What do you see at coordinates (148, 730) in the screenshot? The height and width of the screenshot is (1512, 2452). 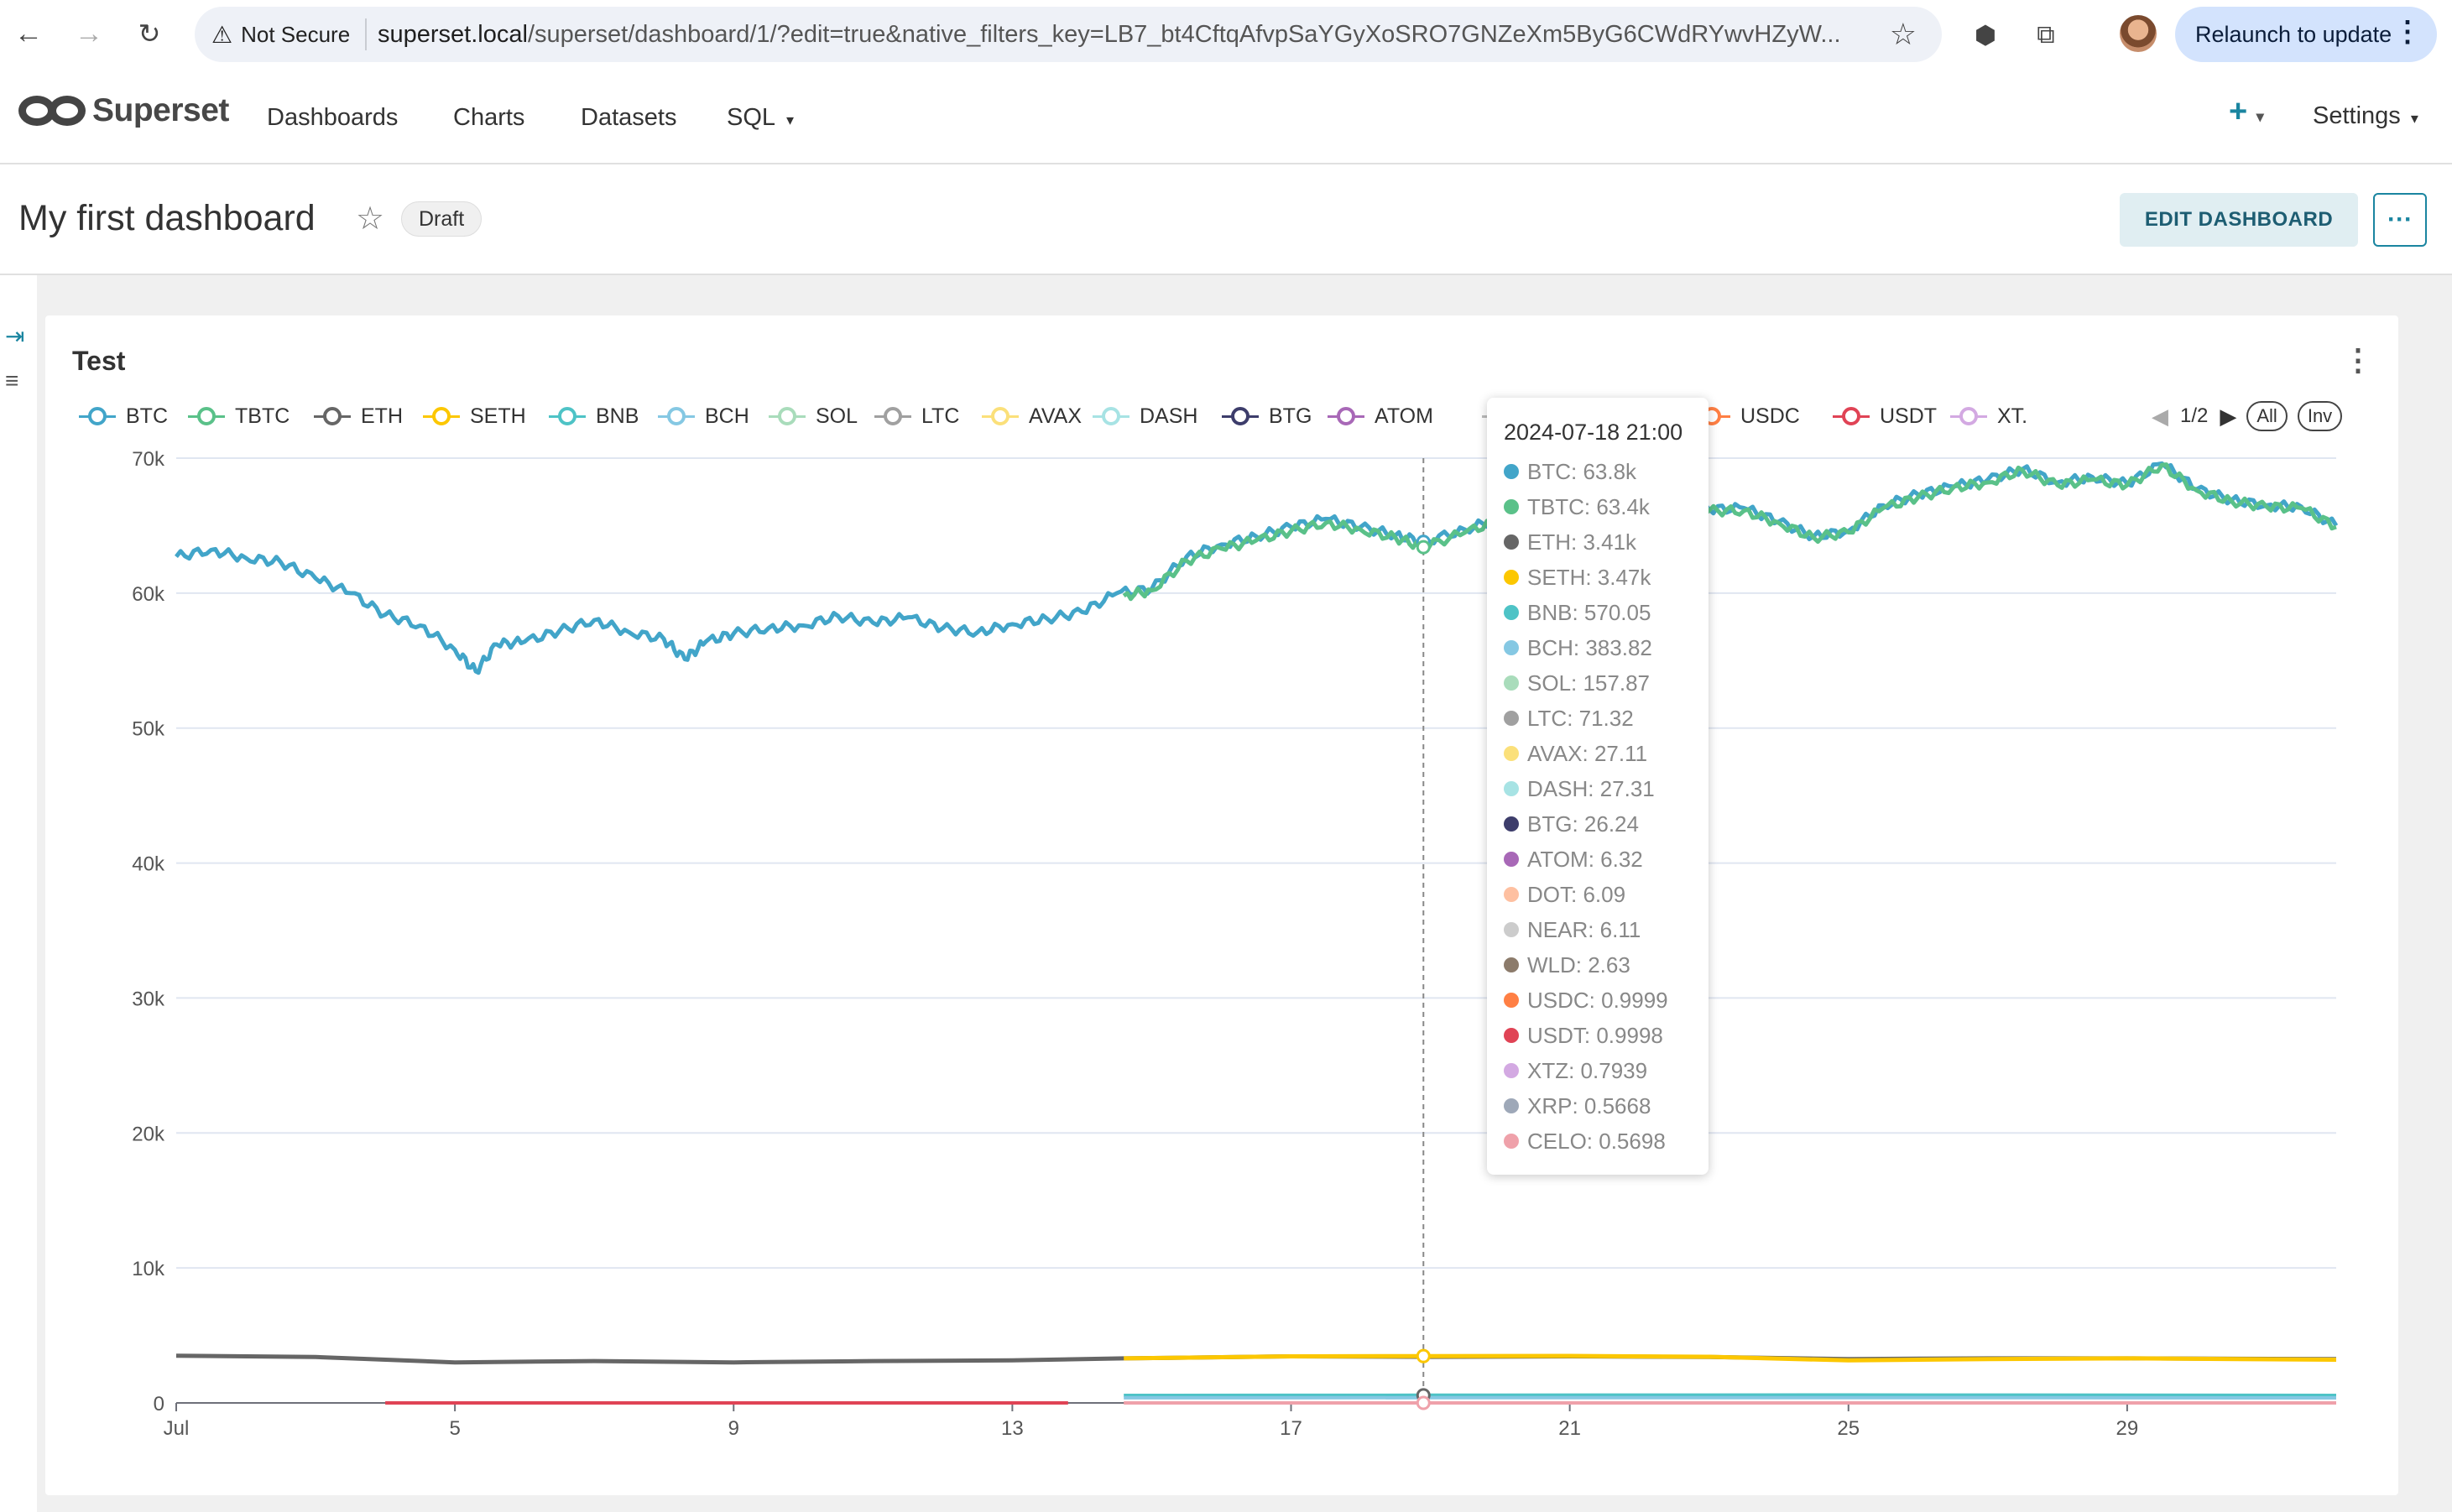 I see `y-tick-label: 50k` at bounding box center [148, 730].